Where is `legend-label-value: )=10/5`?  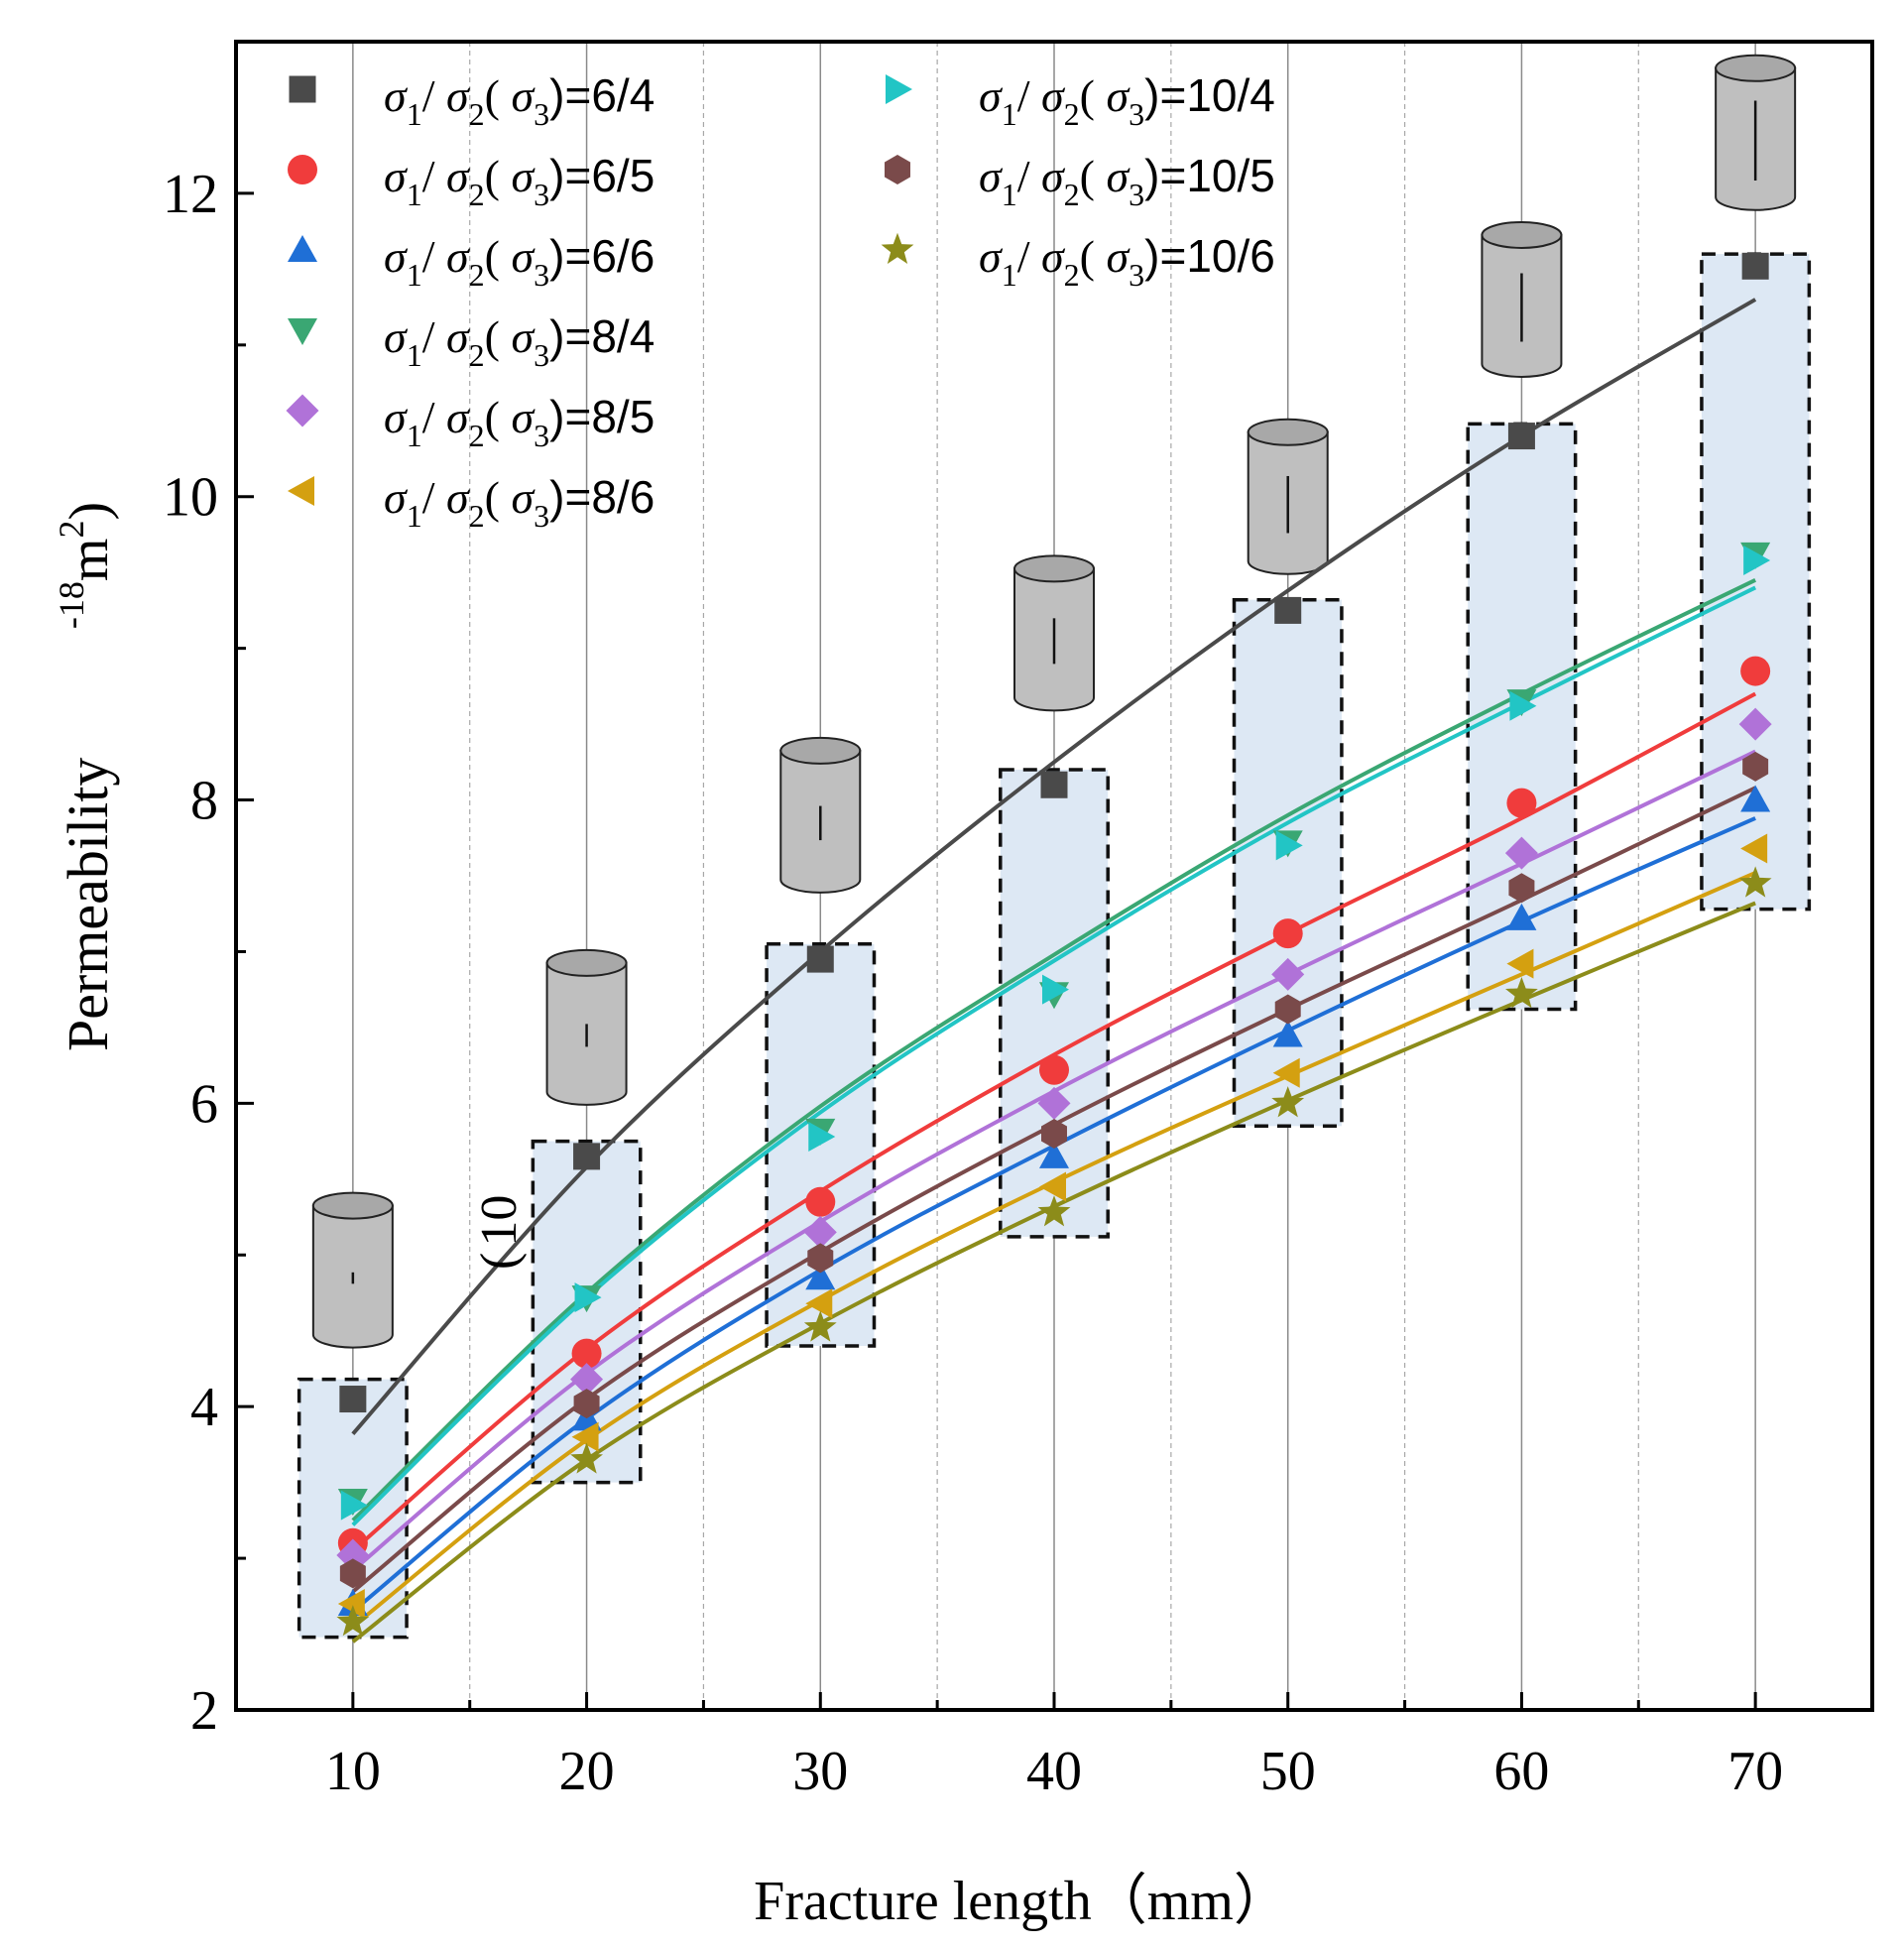
legend-label-value: )=10/5 is located at coordinates (1209, 175).